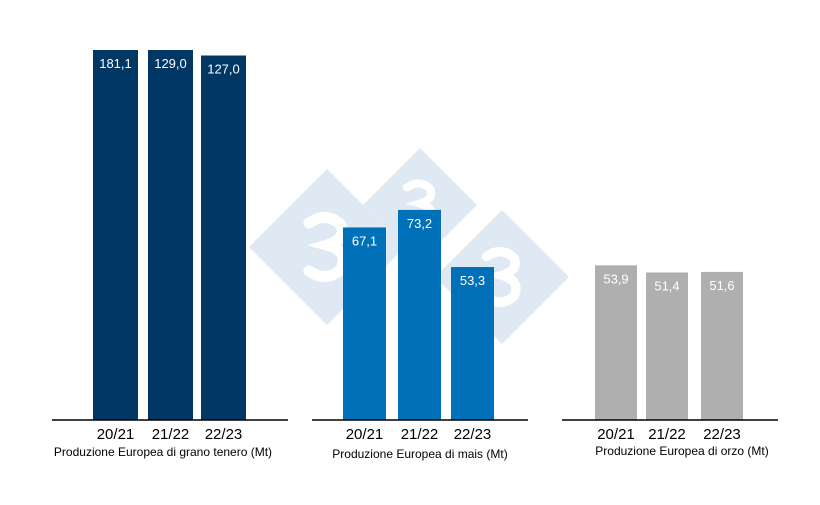 This screenshot has width=820, height=505. What do you see at coordinates (163, 452) in the screenshot?
I see `chart-caption: Produzione Europea di grano tenero (Mt)` at bounding box center [163, 452].